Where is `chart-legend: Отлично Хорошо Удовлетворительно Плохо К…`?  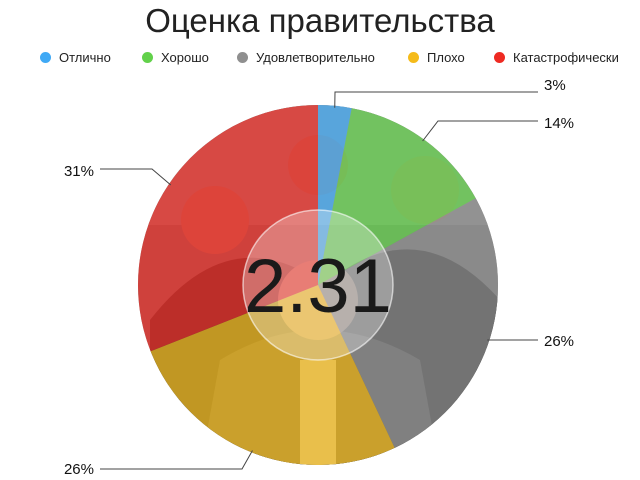 chart-legend: Отлично Хорошо Удовлетворительно Плохо К… is located at coordinates (320, 59).